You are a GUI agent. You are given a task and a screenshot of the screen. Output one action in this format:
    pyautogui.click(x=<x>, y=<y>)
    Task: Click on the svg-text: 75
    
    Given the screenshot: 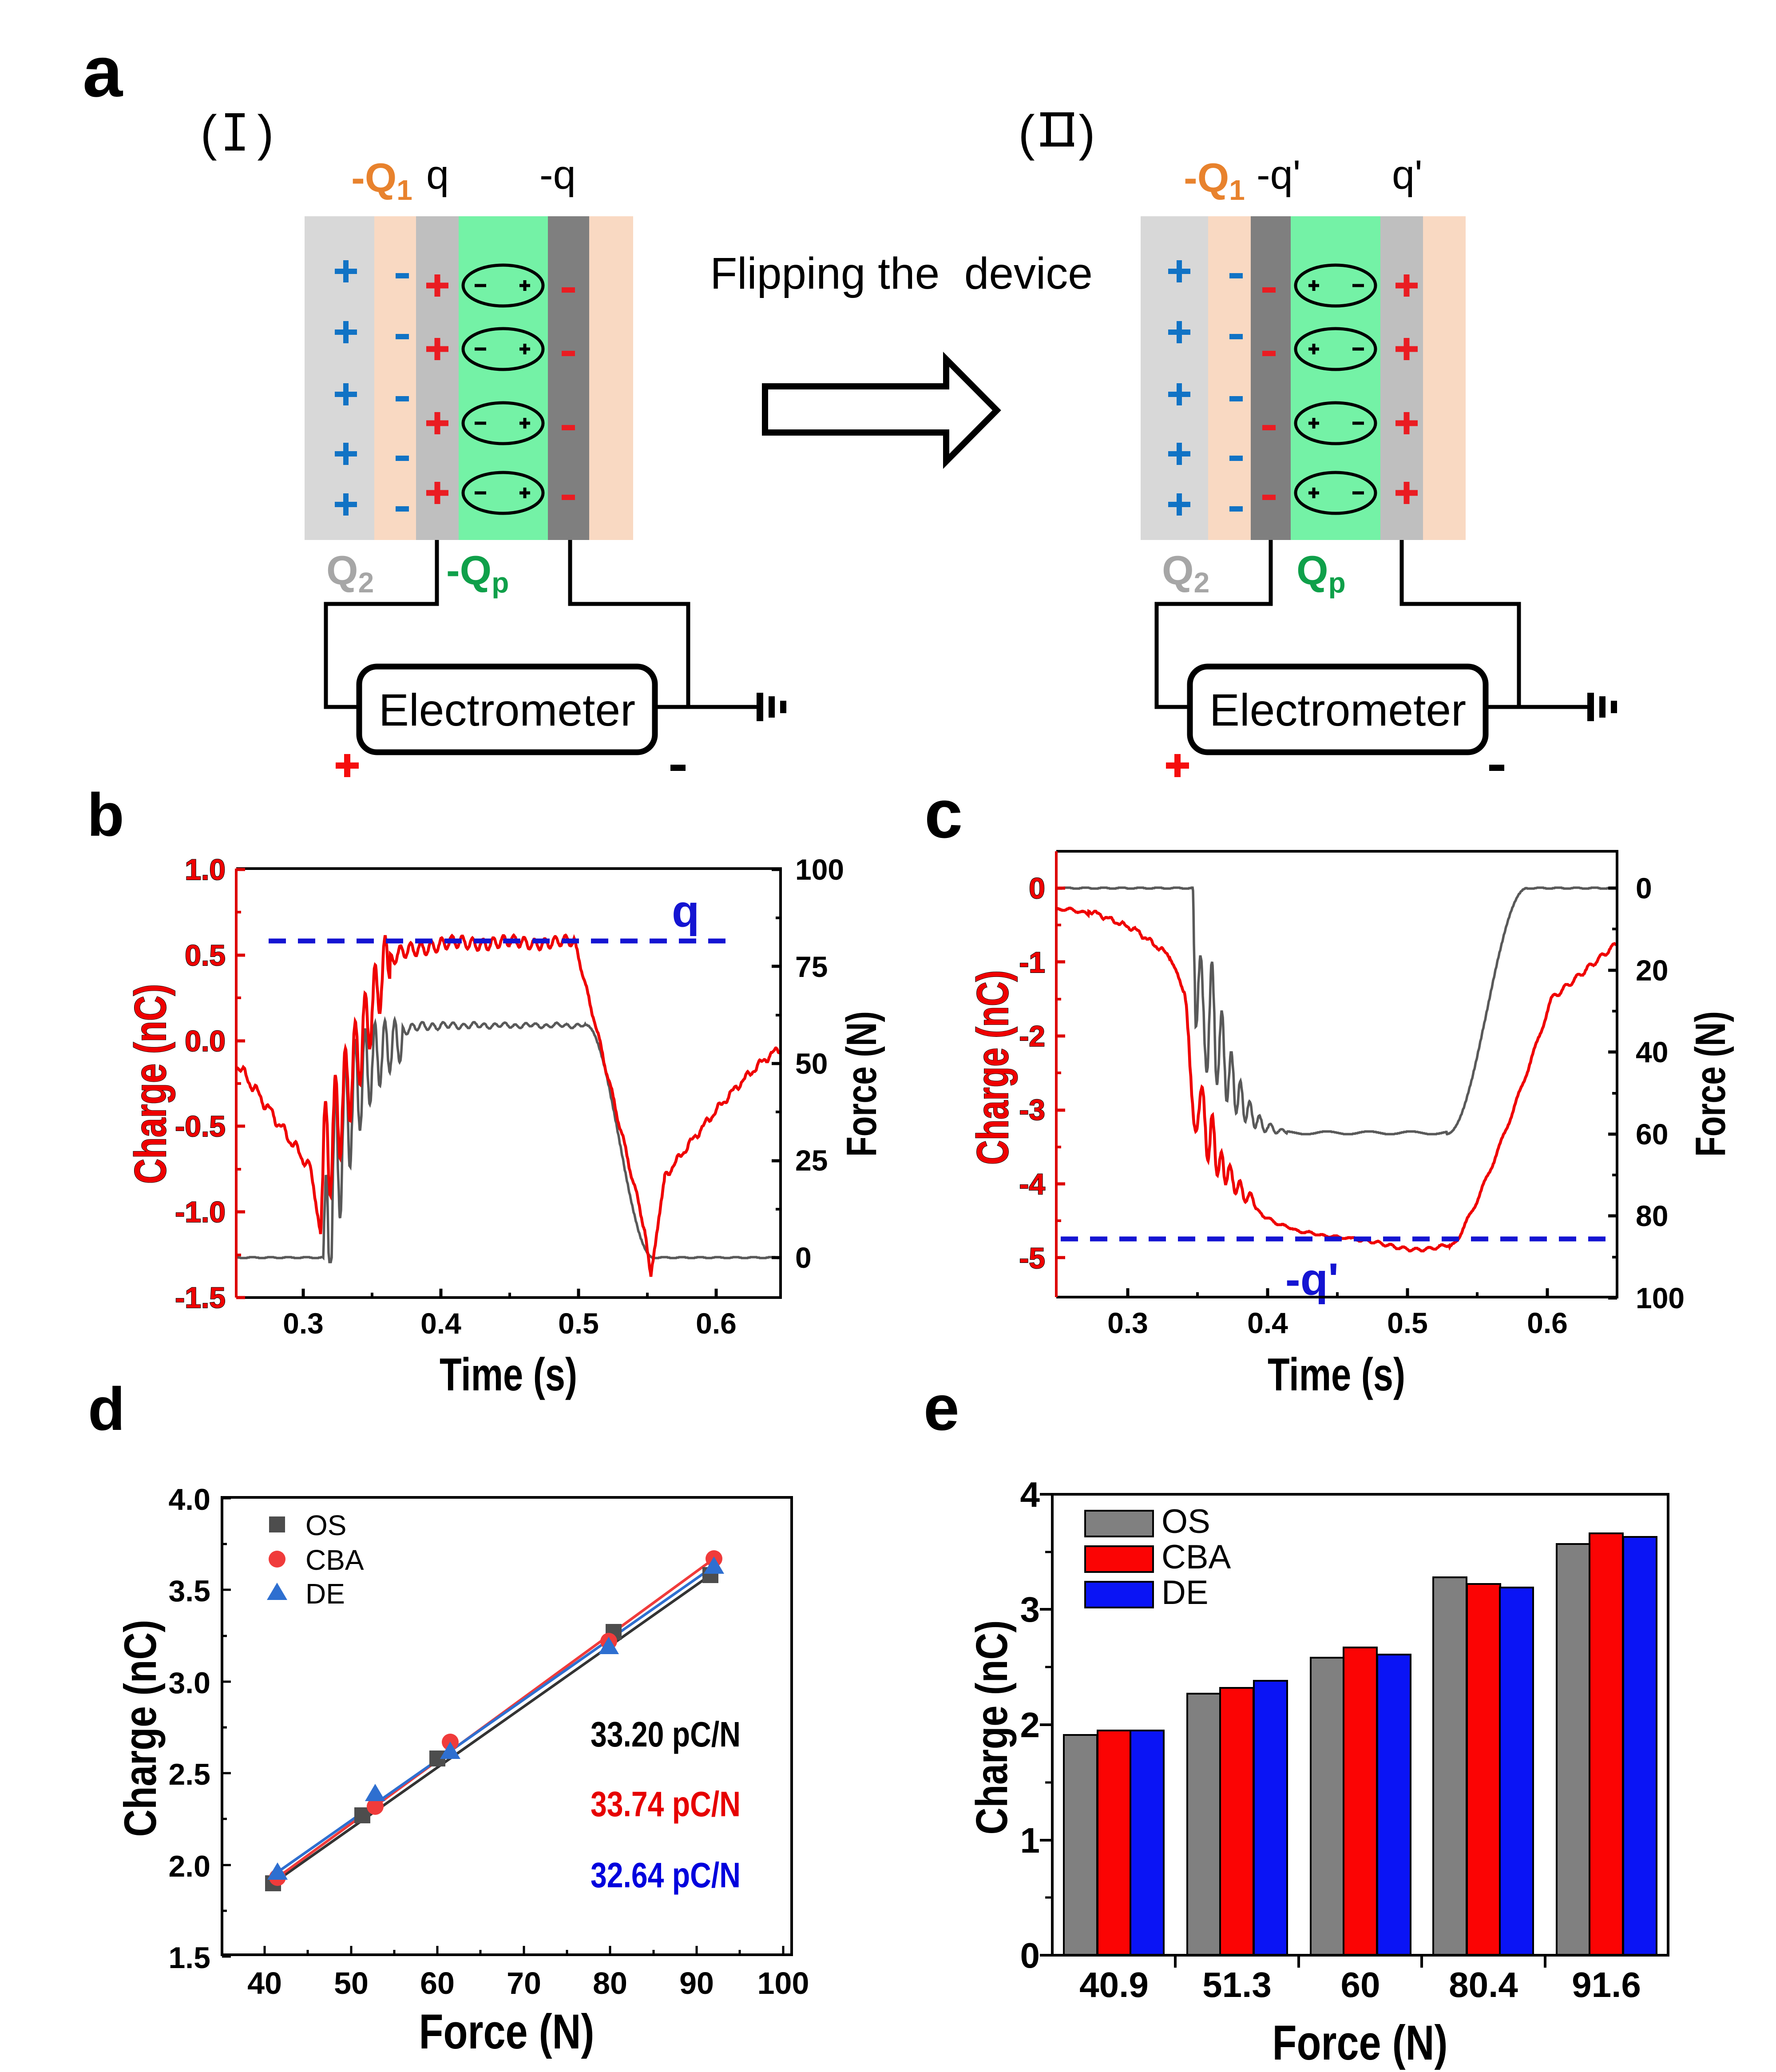 What is the action you would take?
    pyautogui.click(x=811, y=966)
    